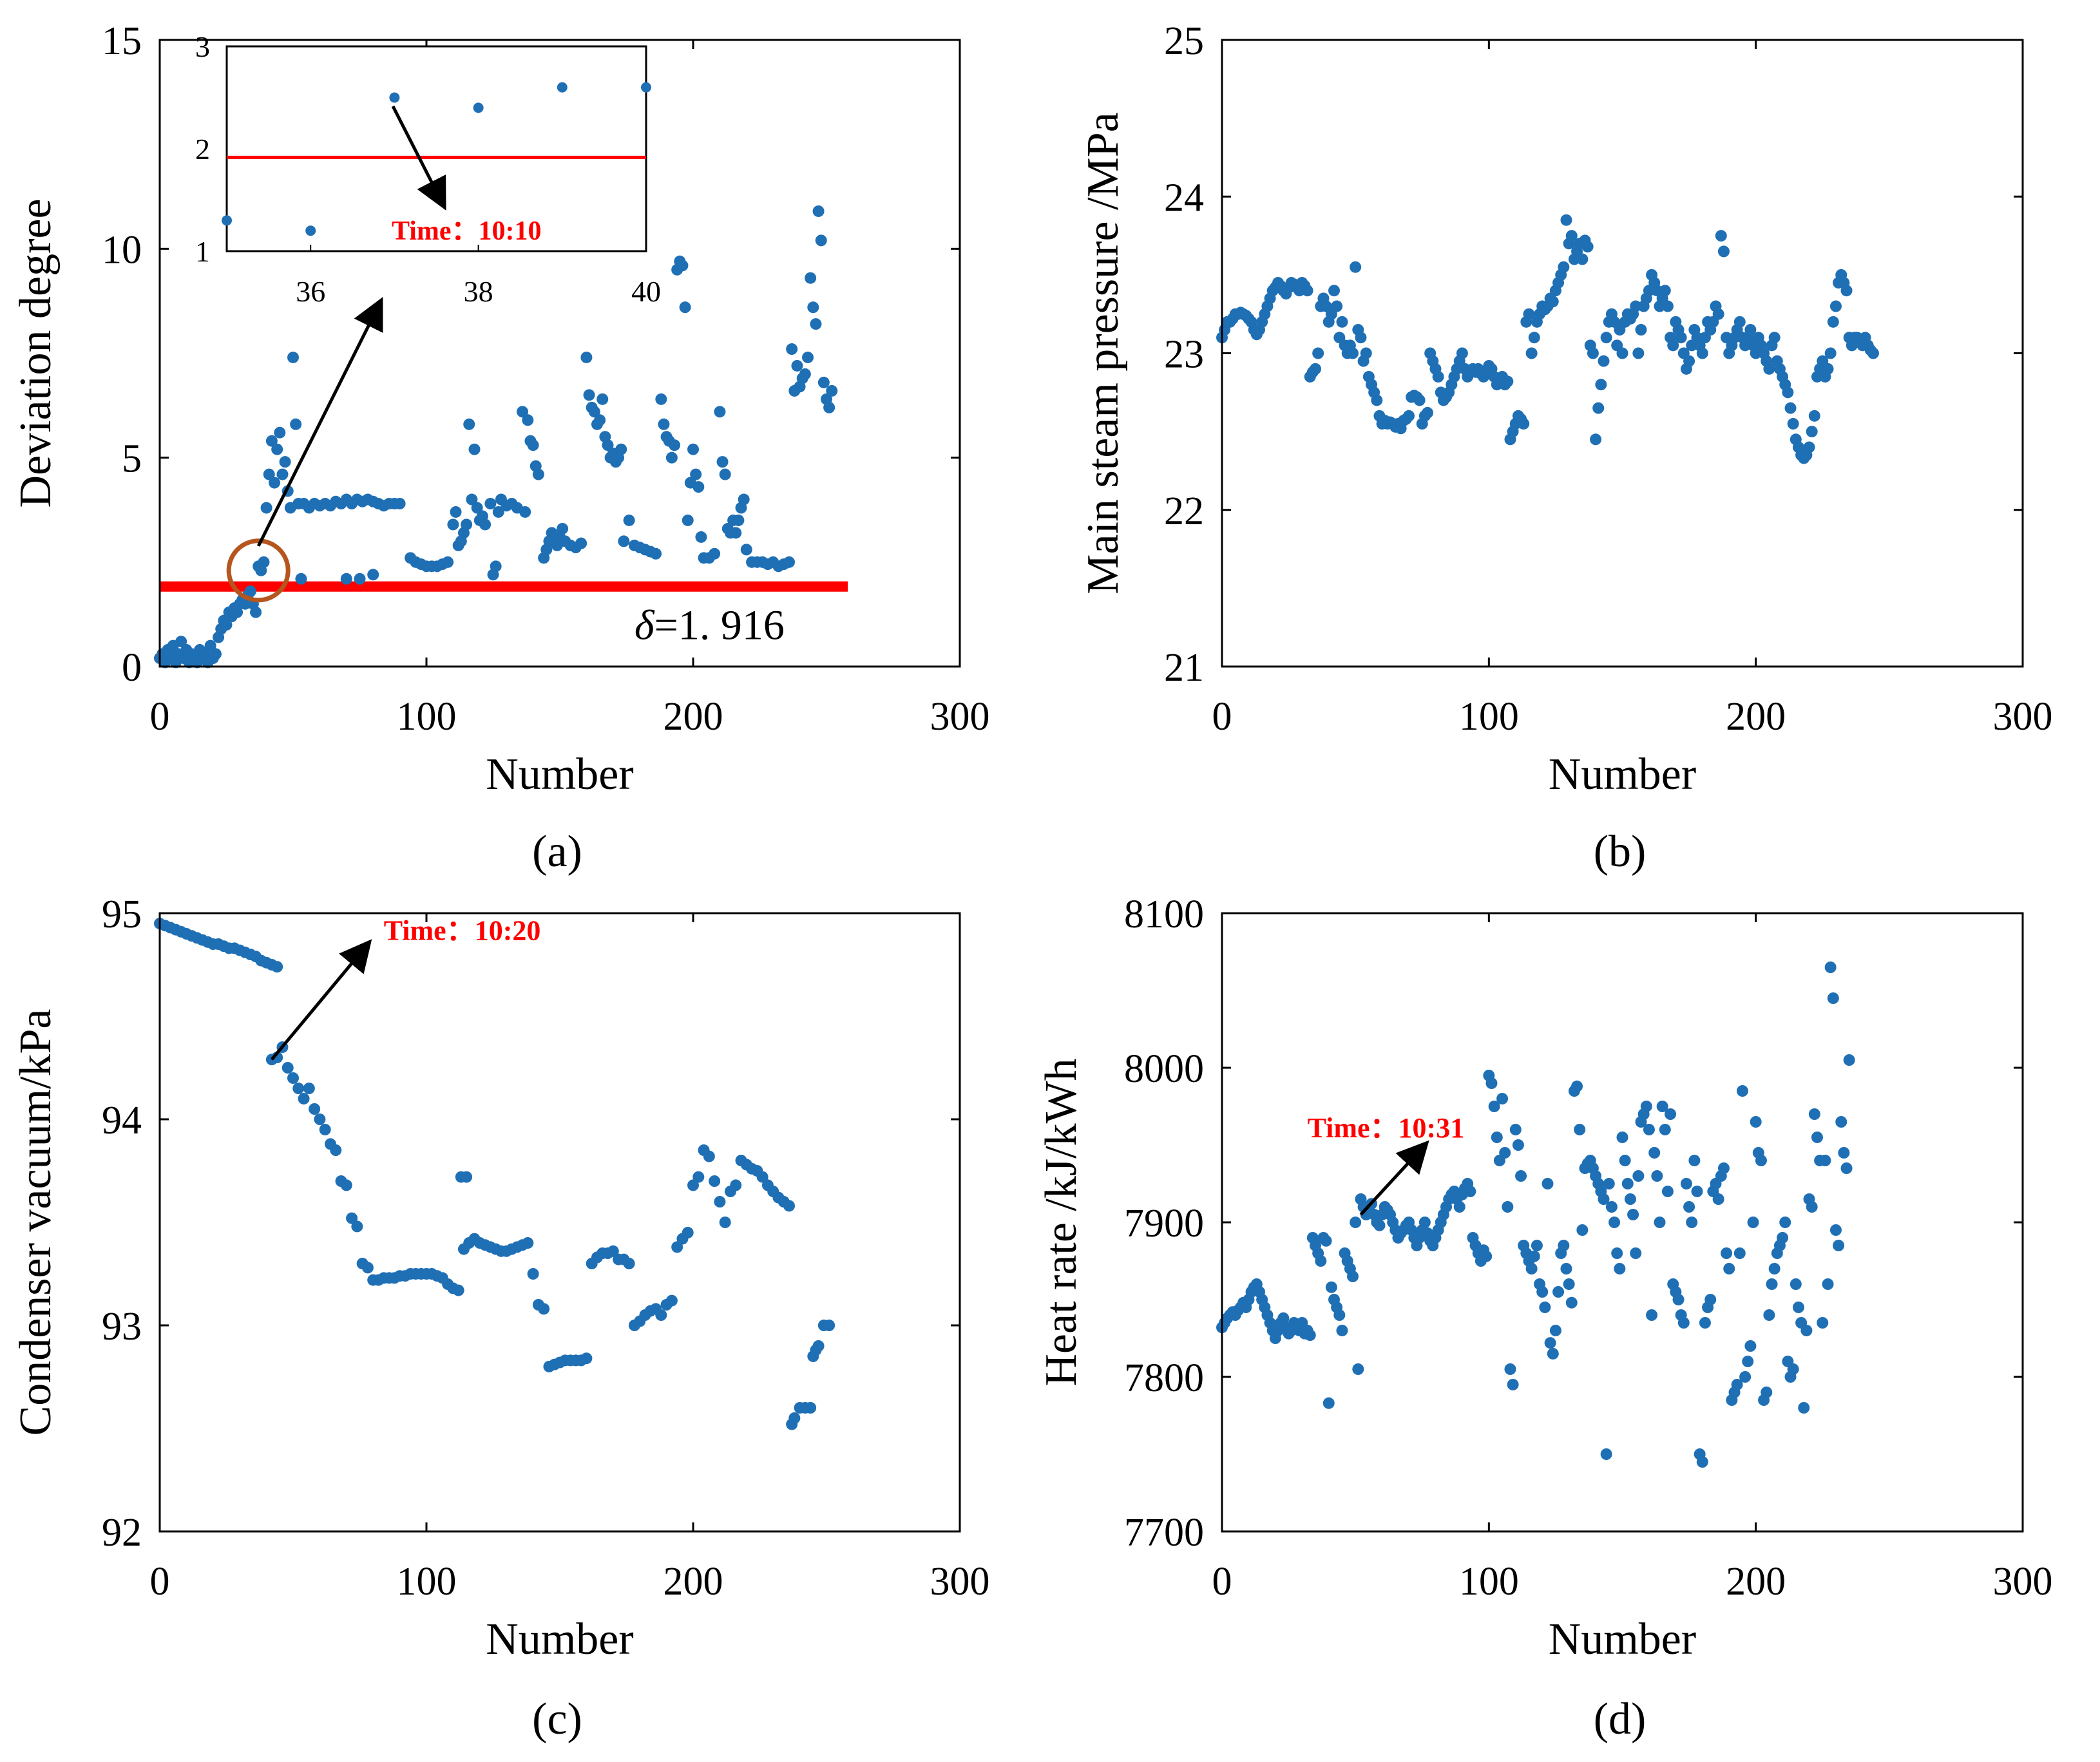 The width and height of the screenshot is (2100, 1762). Describe the element at coordinates (467, 231) in the screenshot. I see `inset-annotation: Time：10:10` at that location.